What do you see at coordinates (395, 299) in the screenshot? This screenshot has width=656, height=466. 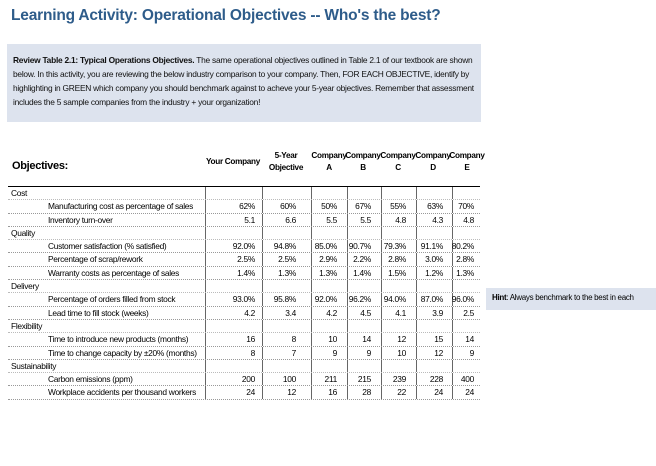 I see `value-cell: 94.0%` at bounding box center [395, 299].